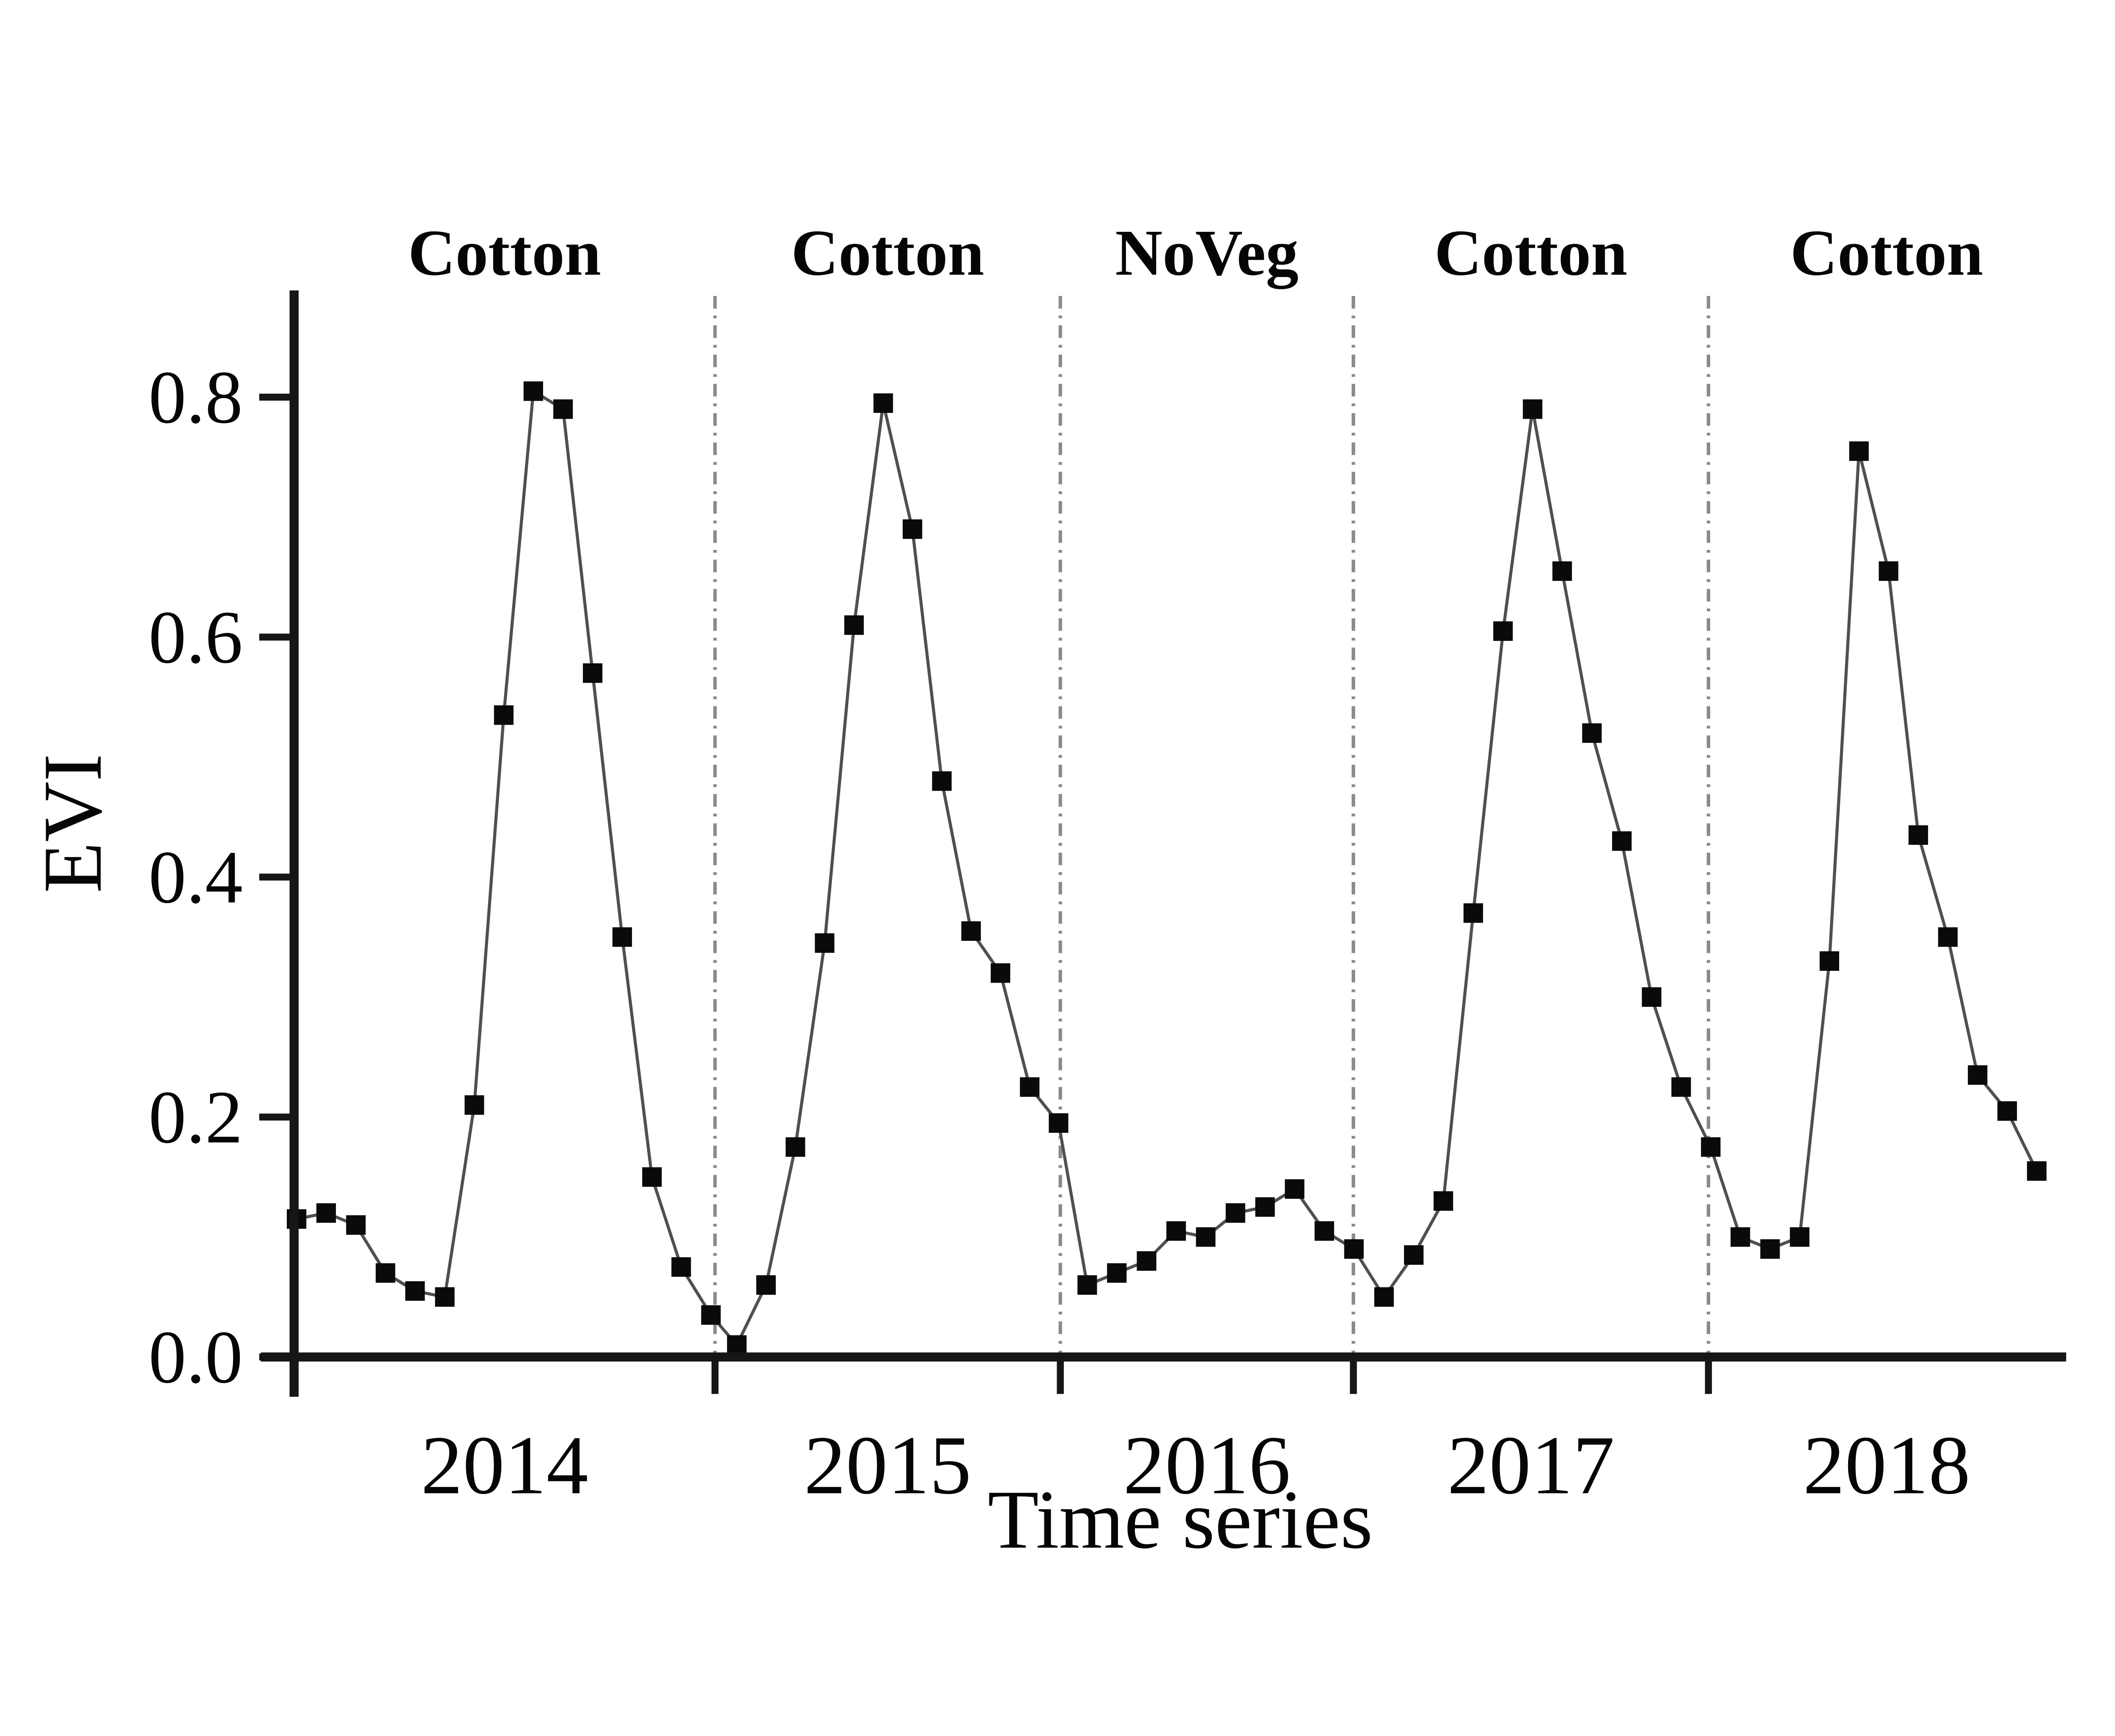 This screenshot has height=1736, width=2115. I want to click on y-tick-label: 0.0, so click(195, 1357).